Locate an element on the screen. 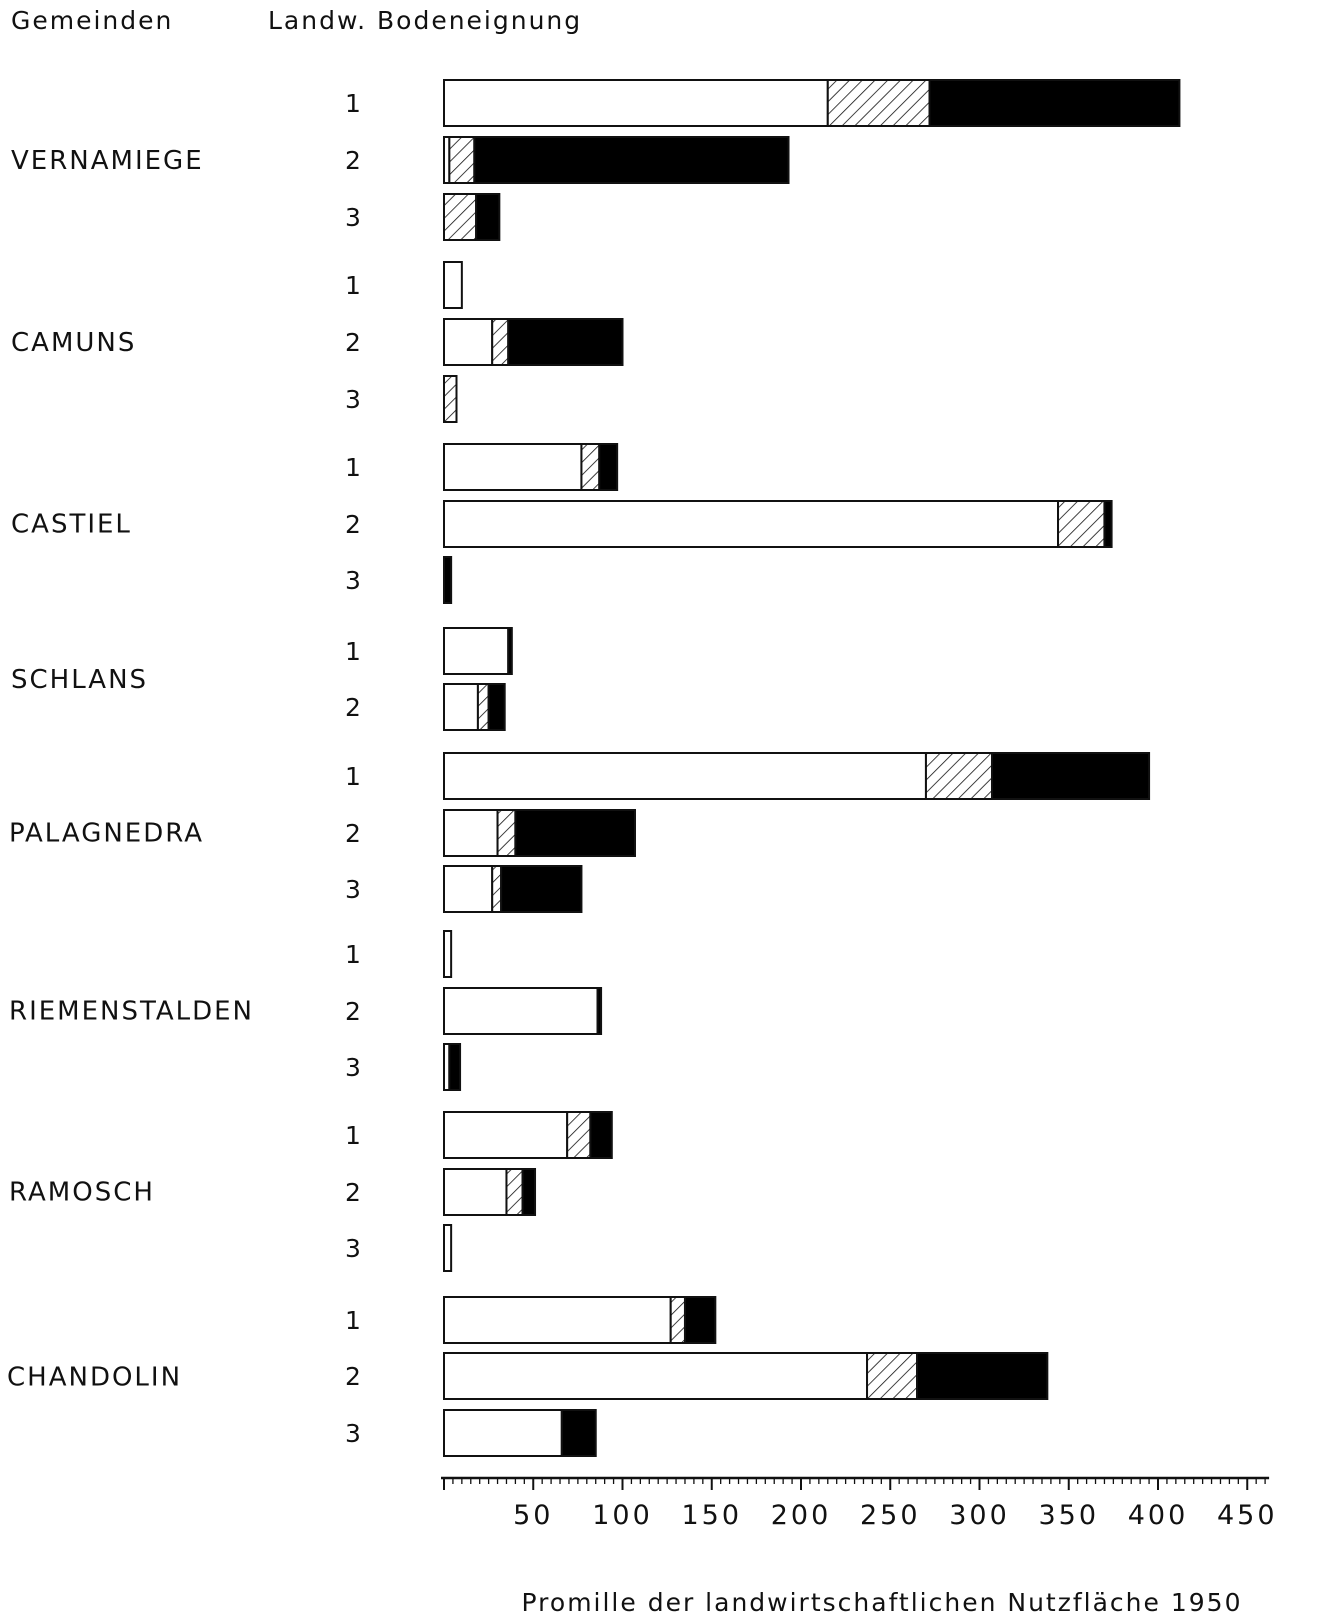 This screenshot has width=1330, height=1622. x-tick-label: 300 is located at coordinates (979, 1515).